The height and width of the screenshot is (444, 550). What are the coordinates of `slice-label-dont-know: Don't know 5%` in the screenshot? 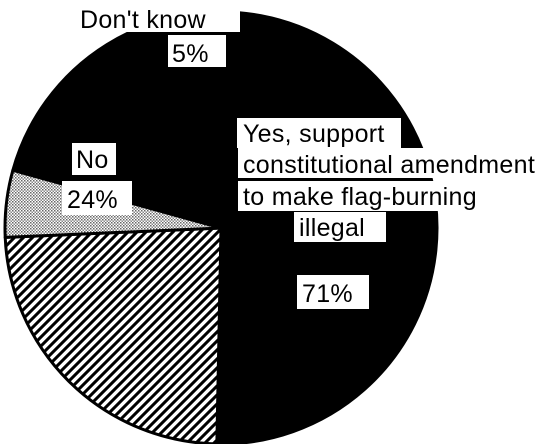 It's located at (156, 36).